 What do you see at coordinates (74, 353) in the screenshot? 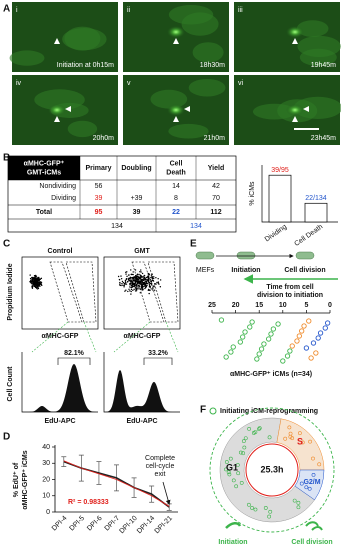
I see `percentage: 82.1%` at bounding box center [74, 353].